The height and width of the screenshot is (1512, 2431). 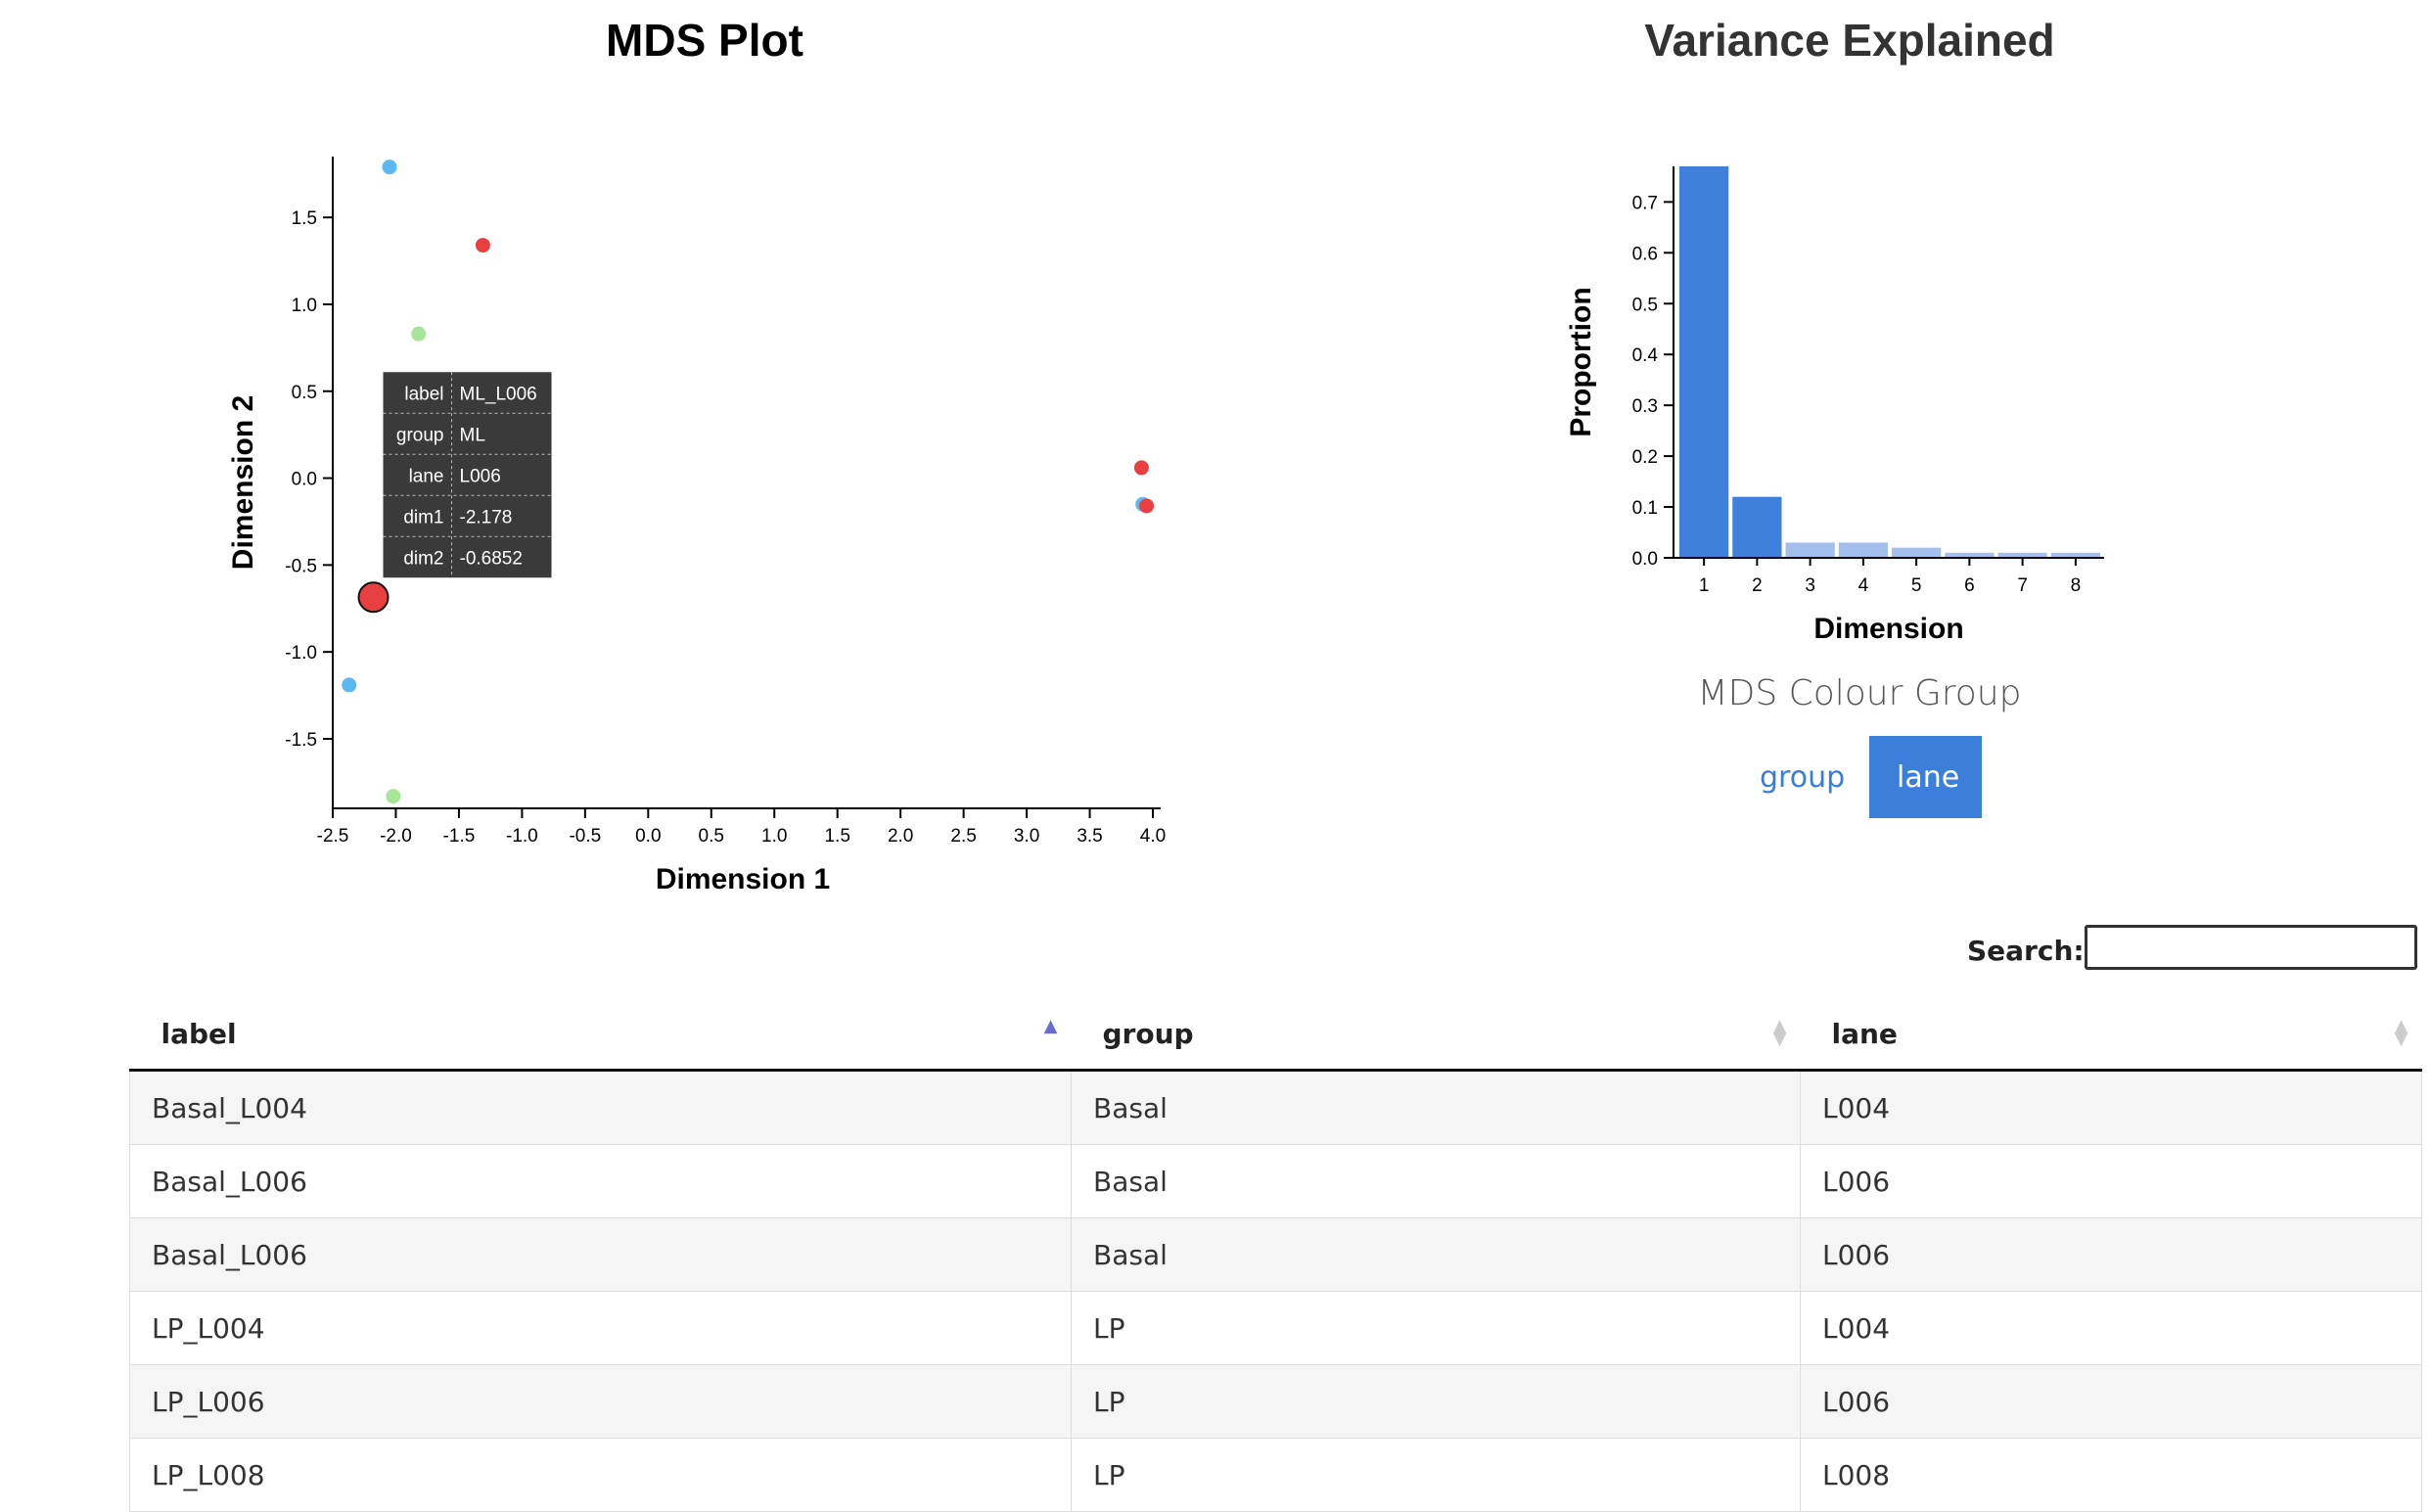 I want to click on y-tick-label: 0.2, so click(x=1645, y=457).